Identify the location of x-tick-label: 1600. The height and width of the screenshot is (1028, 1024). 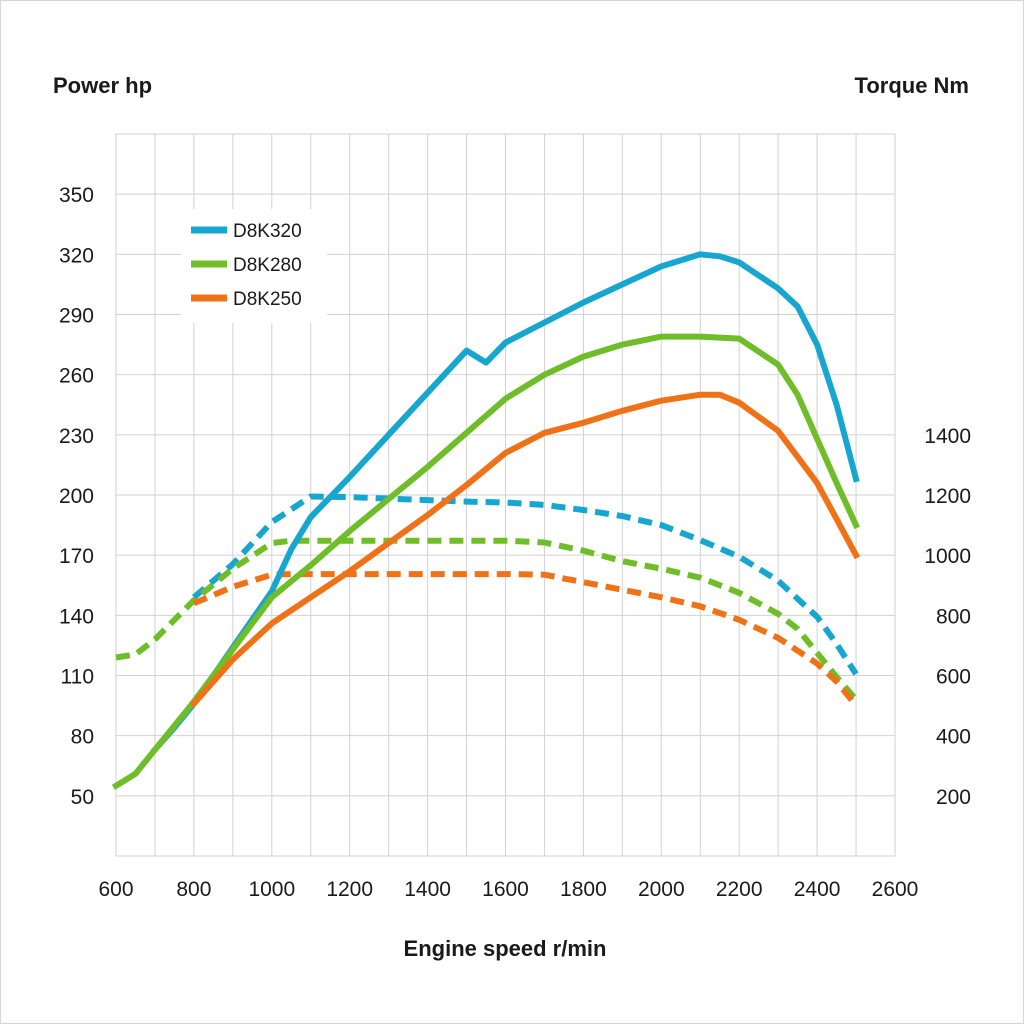
(505, 889).